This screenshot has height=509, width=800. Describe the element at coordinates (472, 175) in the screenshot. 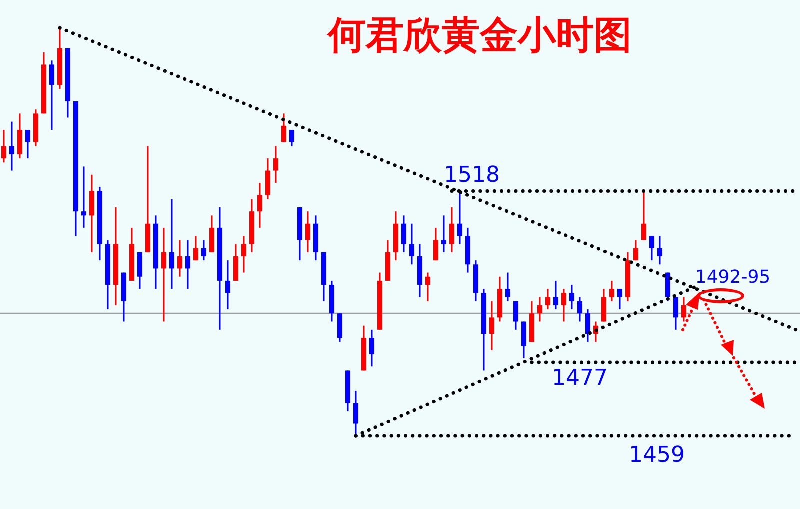

I see `annotation: 1518` at that location.